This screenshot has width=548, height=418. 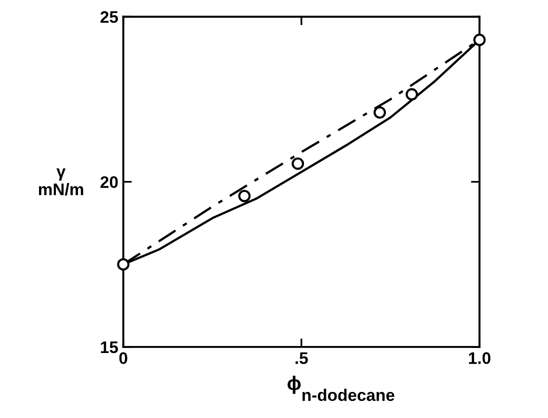 I want to click on y-tick-label: 25, so click(x=109, y=17).